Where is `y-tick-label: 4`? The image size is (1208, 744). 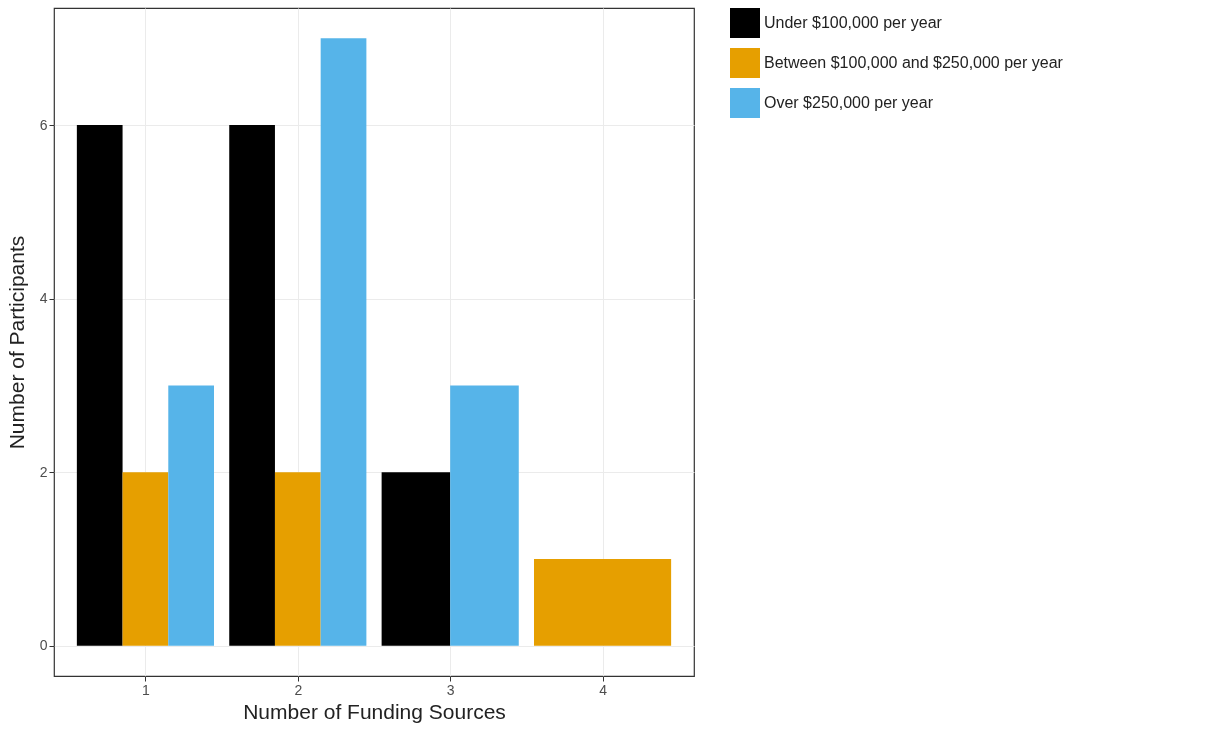 y-tick-label: 4 is located at coordinates (43, 298).